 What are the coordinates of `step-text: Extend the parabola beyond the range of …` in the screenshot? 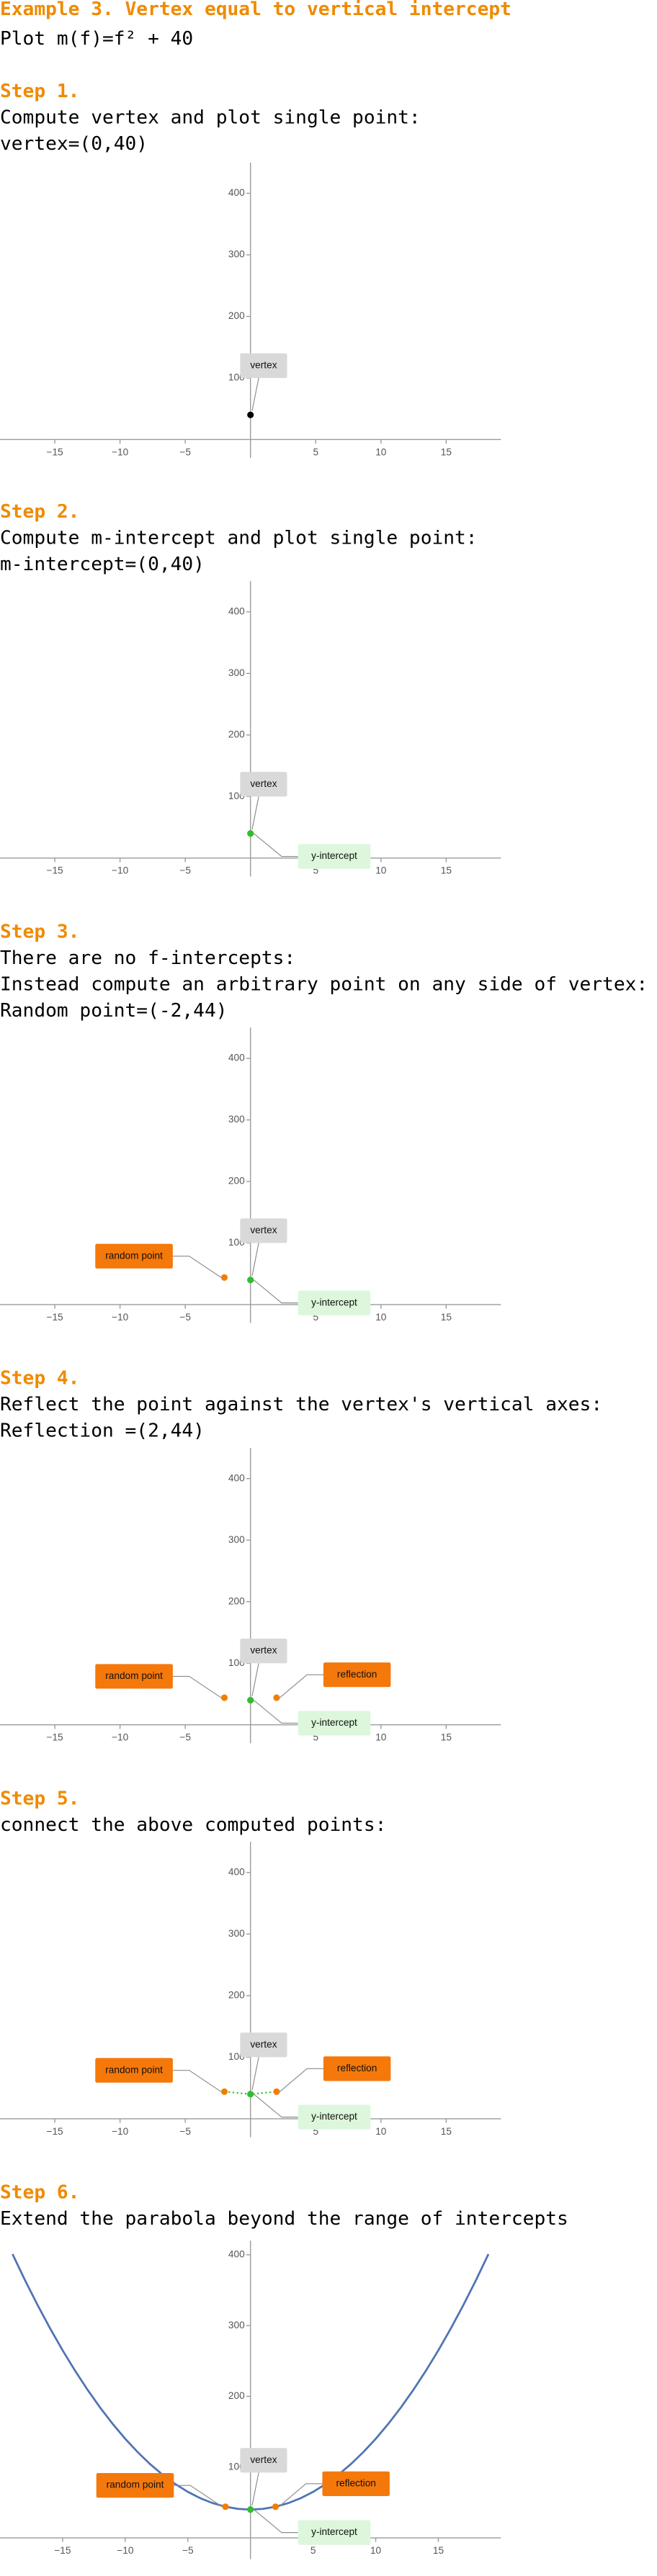 It's located at (284, 2219).